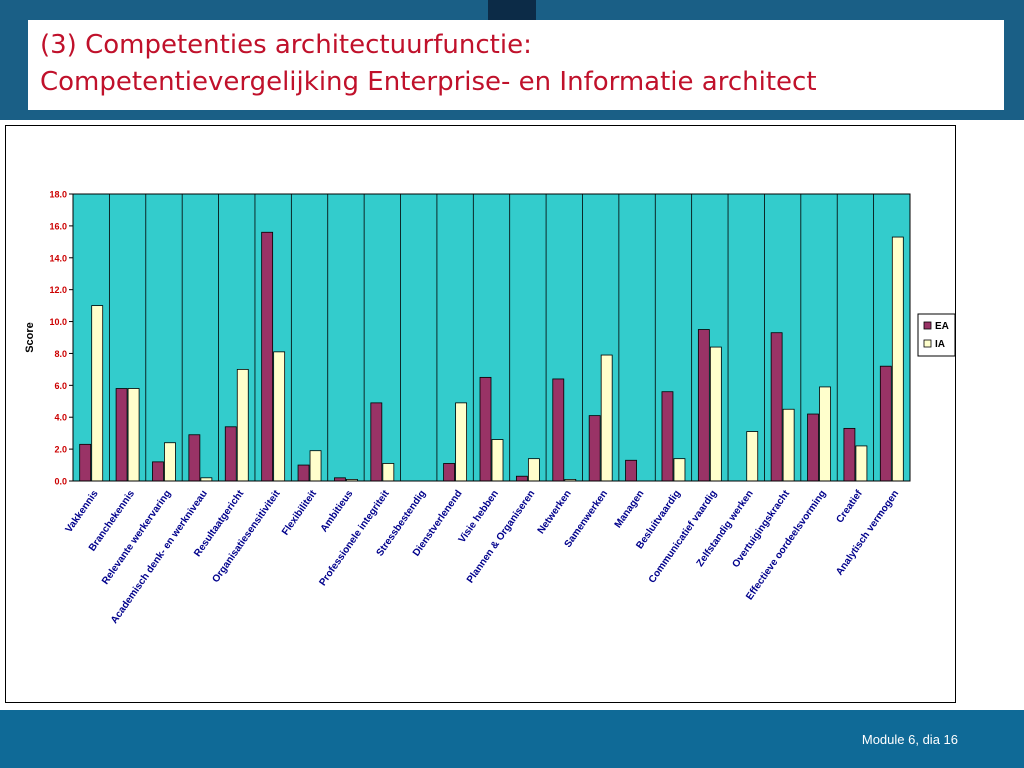 This screenshot has width=1024, height=768. I want to click on y-tick-label: 2.0, so click(60, 450).